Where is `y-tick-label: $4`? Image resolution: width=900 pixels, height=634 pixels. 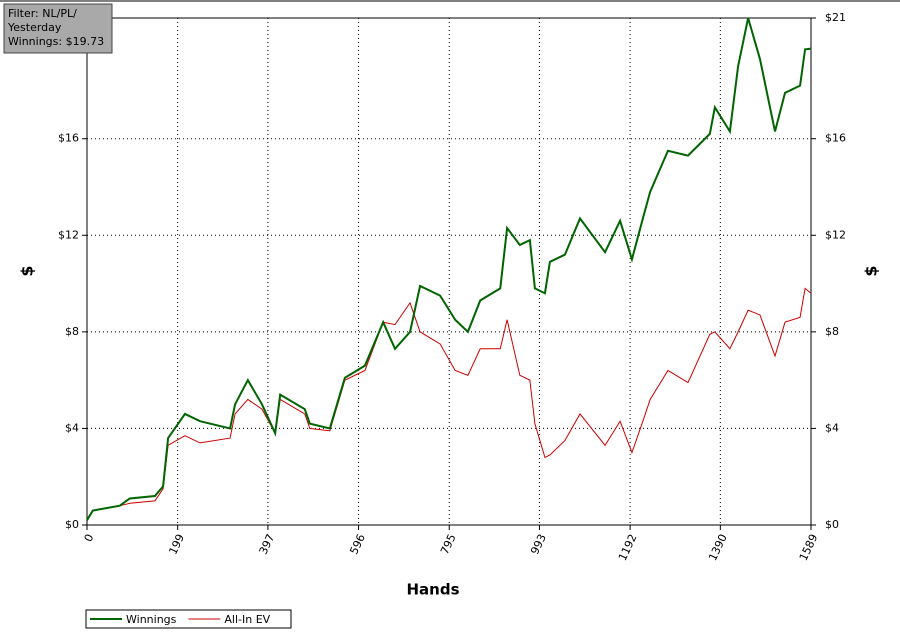
y-tick-label: $4 is located at coordinates (72, 427).